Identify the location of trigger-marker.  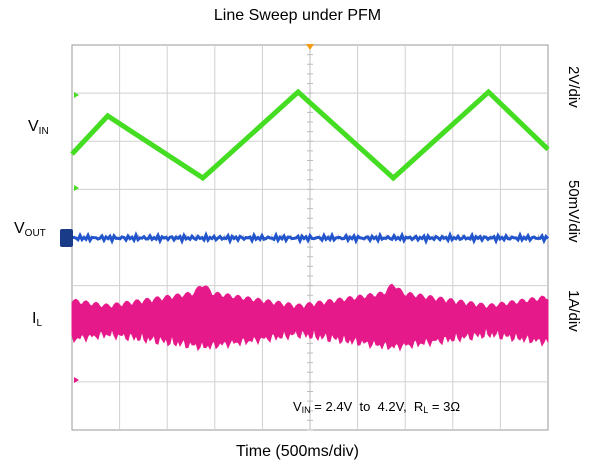
(310, 47).